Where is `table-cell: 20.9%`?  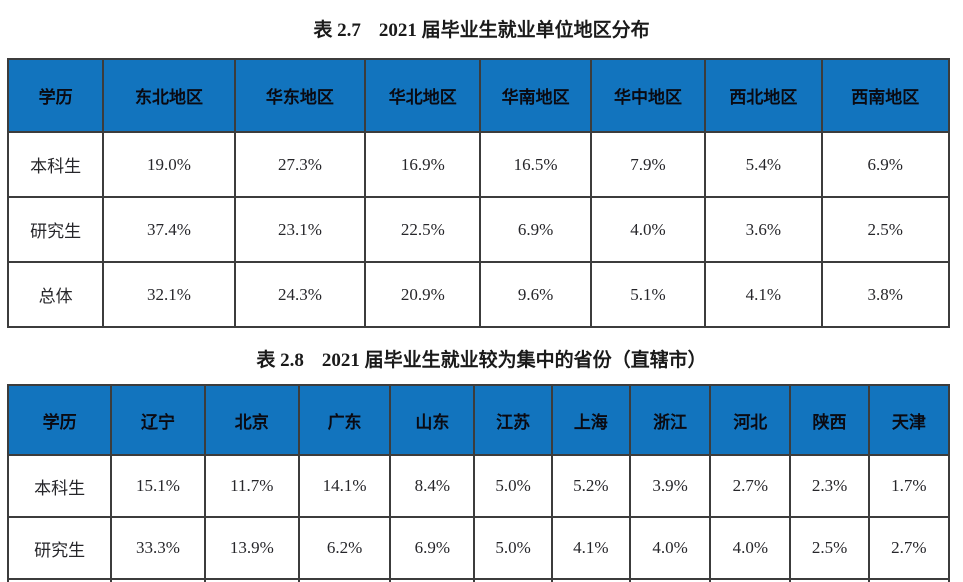
table-cell: 20.9% is located at coordinates (423, 294).